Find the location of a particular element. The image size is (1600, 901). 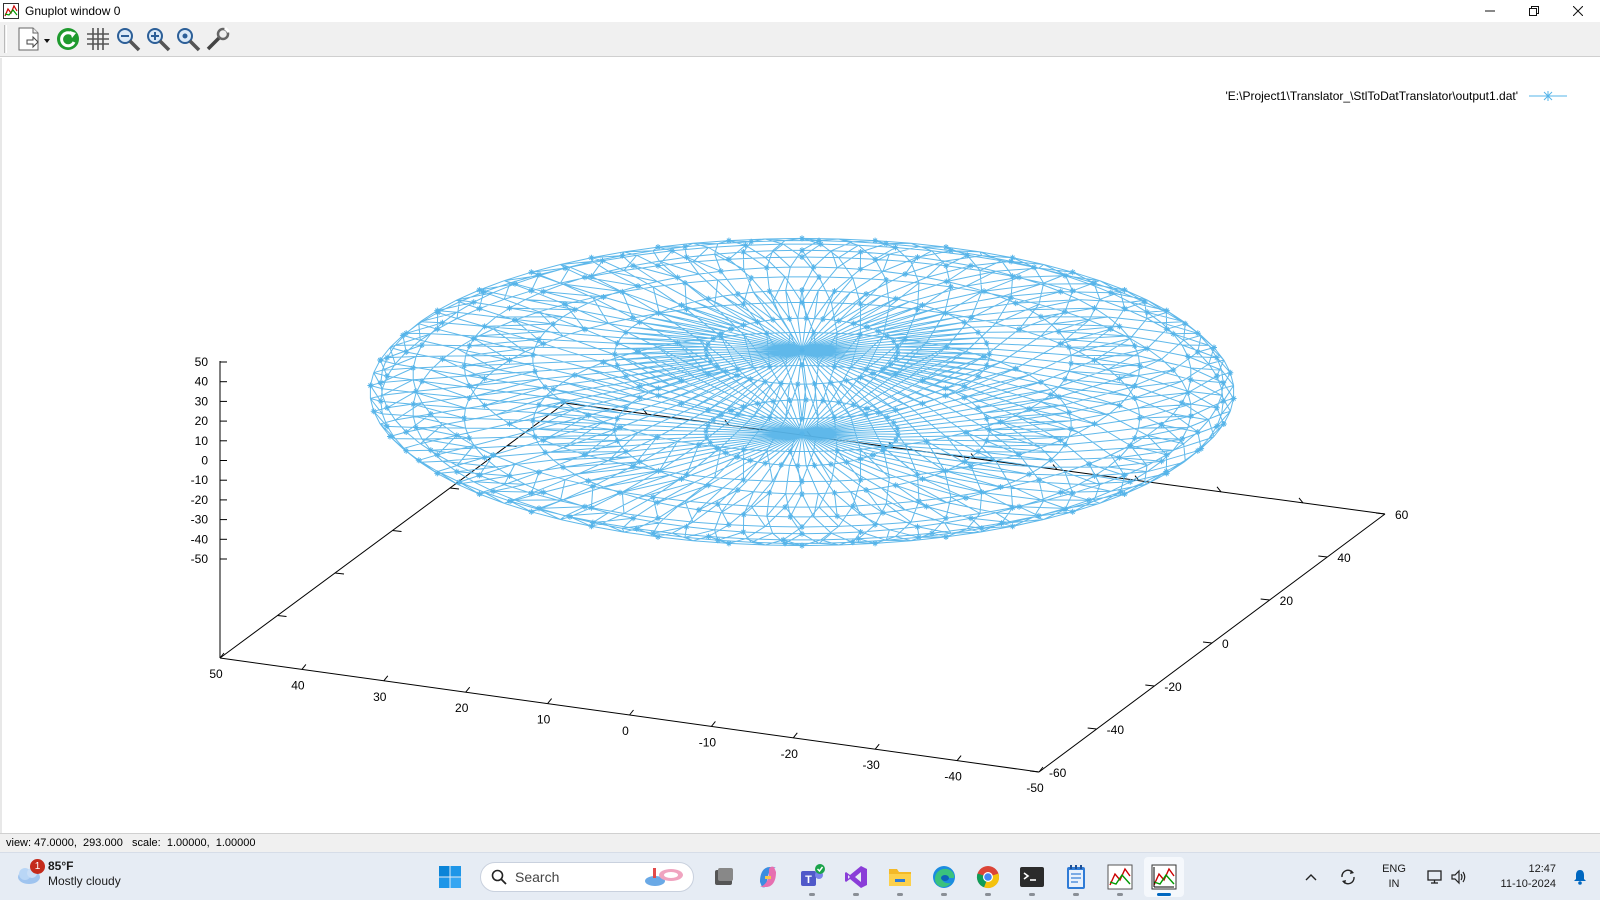

file-explorer-icon is located at coordinates (900, 877).